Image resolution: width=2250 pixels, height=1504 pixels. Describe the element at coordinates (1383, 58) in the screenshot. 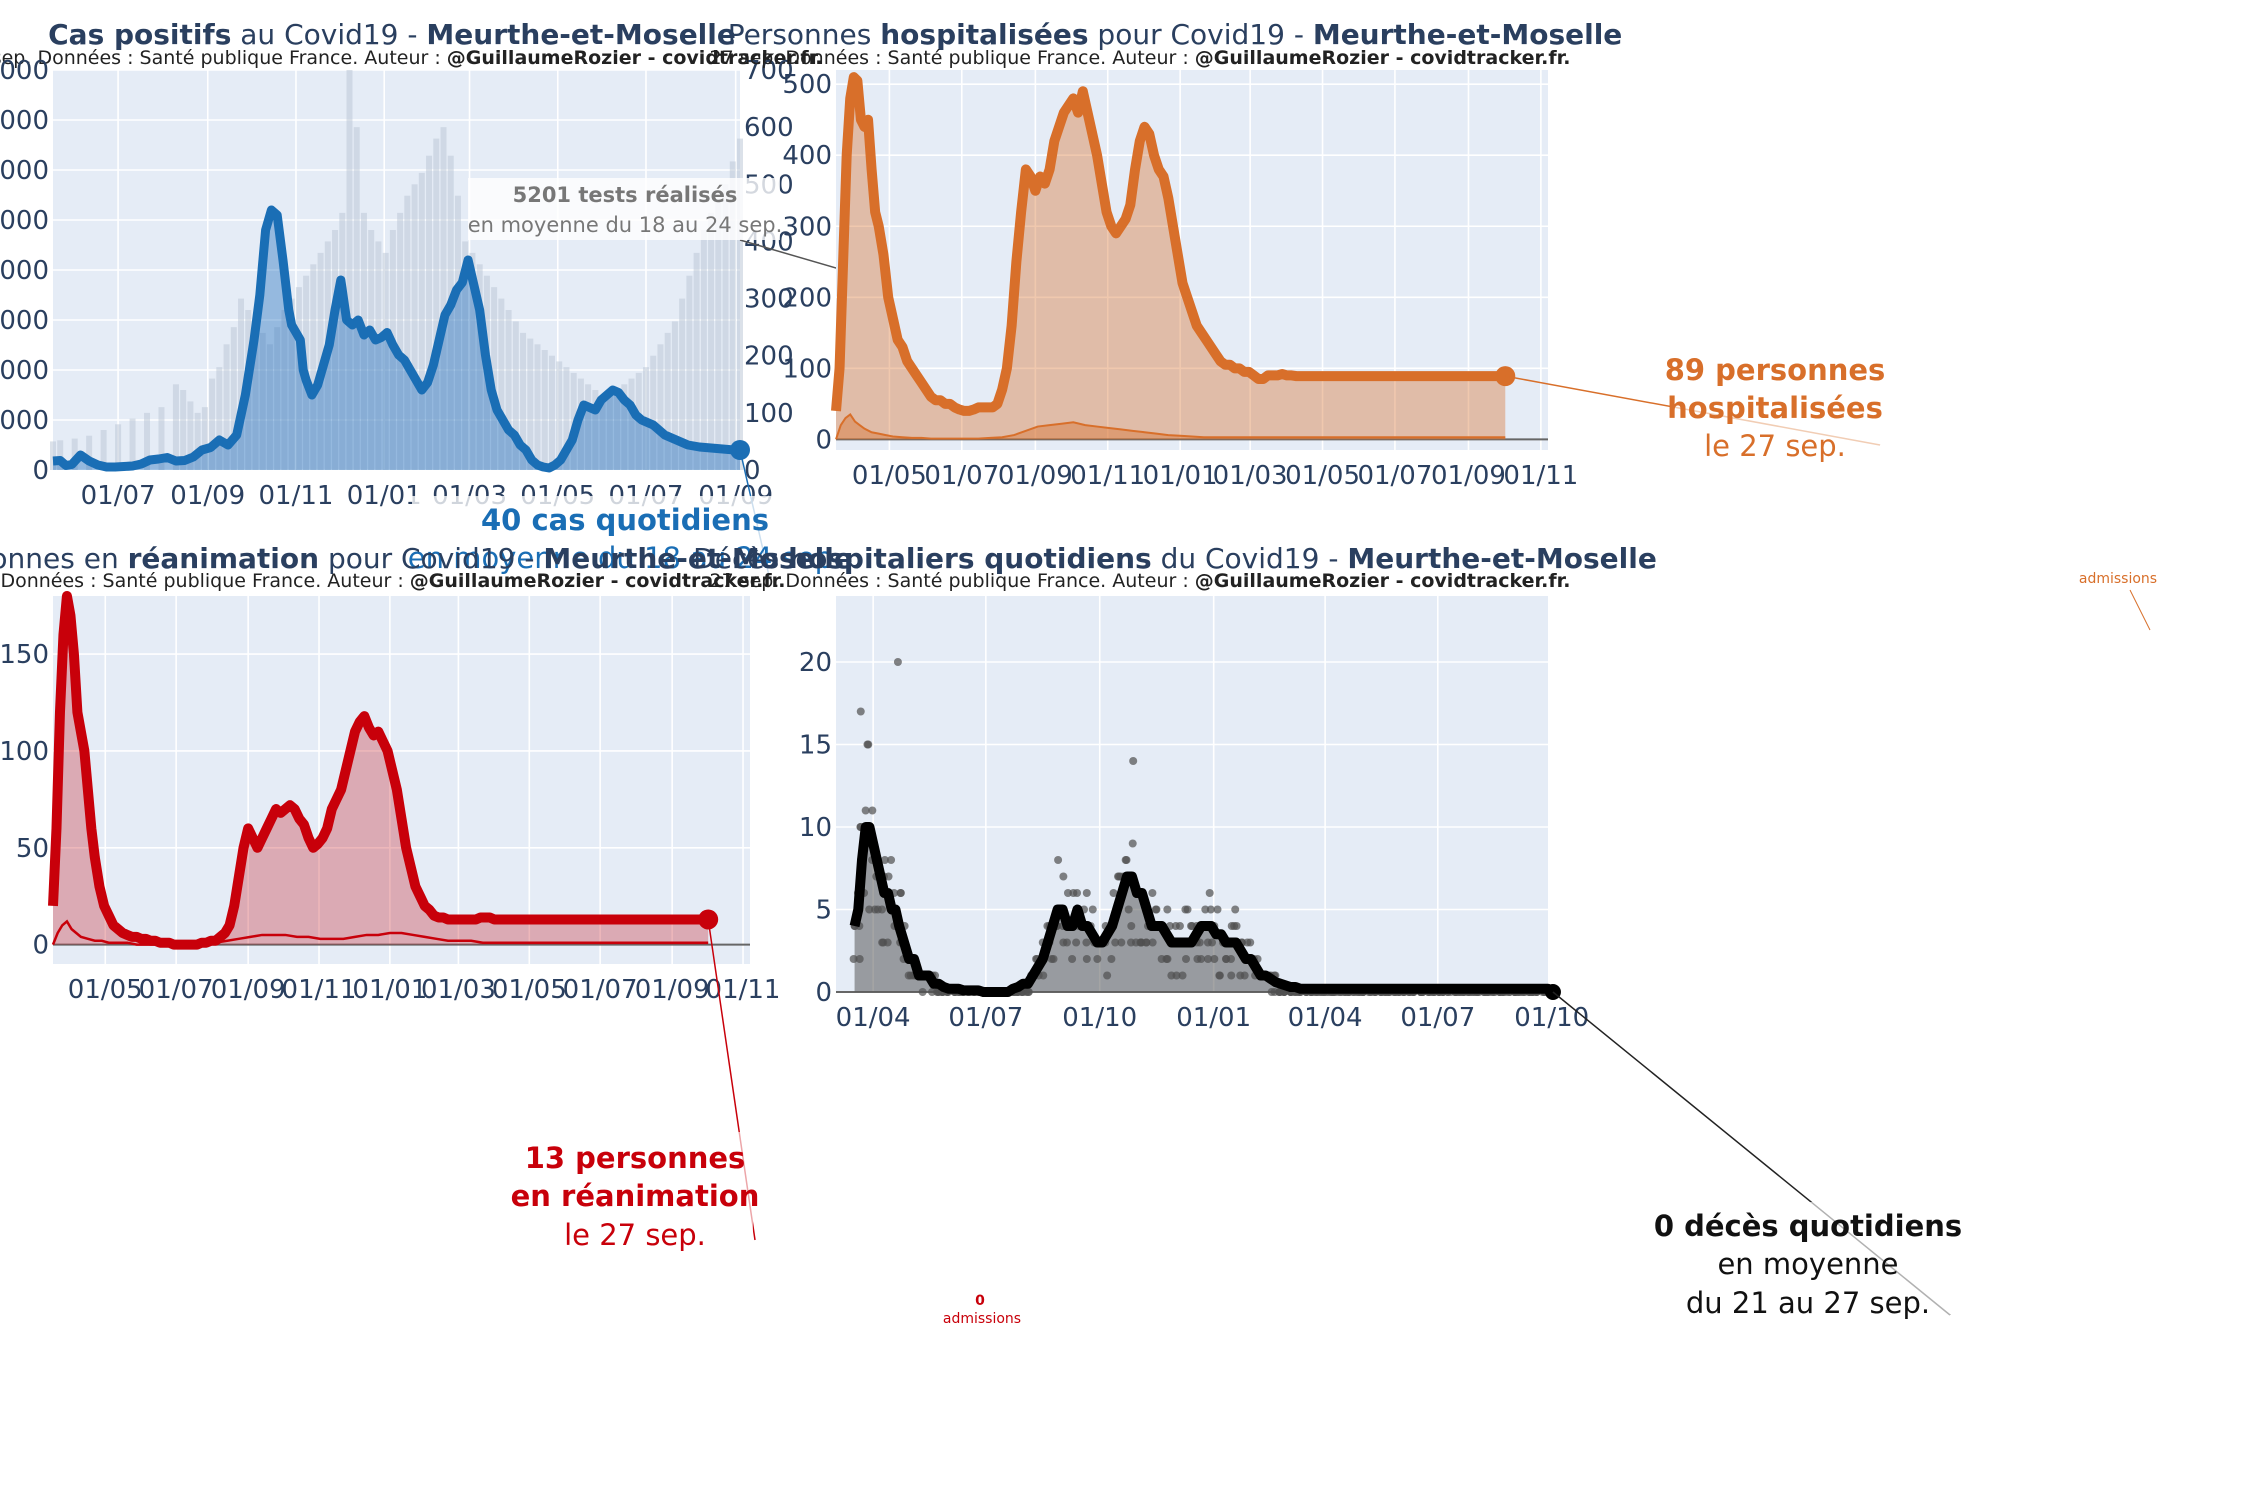

I see `hosp-subtitle-author: @GuillaumeRozier - covidtracker.fr.` at that location.